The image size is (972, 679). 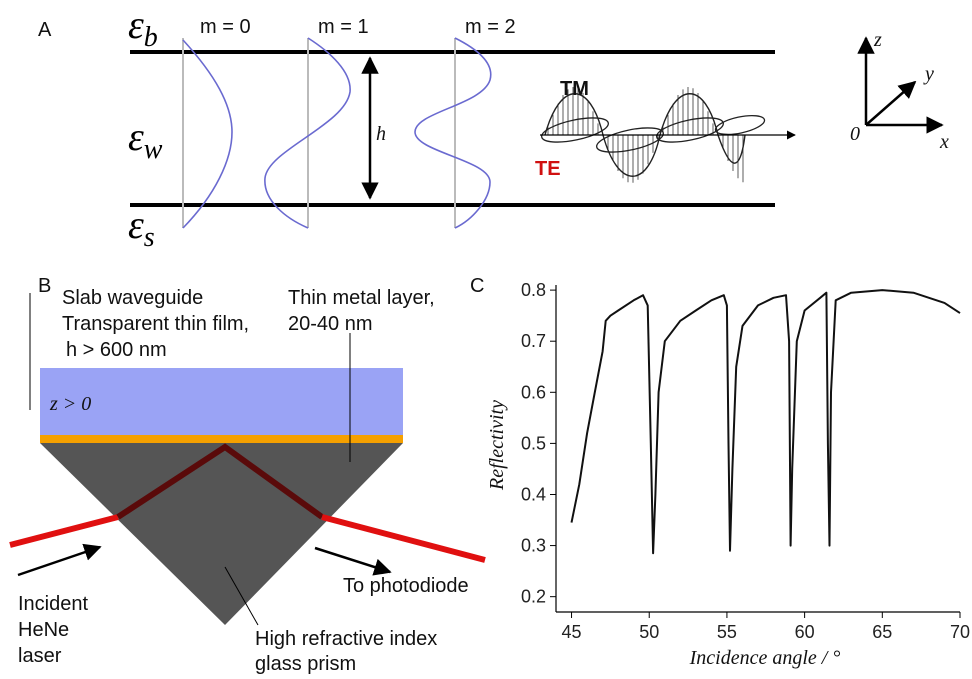 What do you see at coordinates (548, 169) in the screenshot?
I see `te-label: TE` at bounding box center [548, 169].